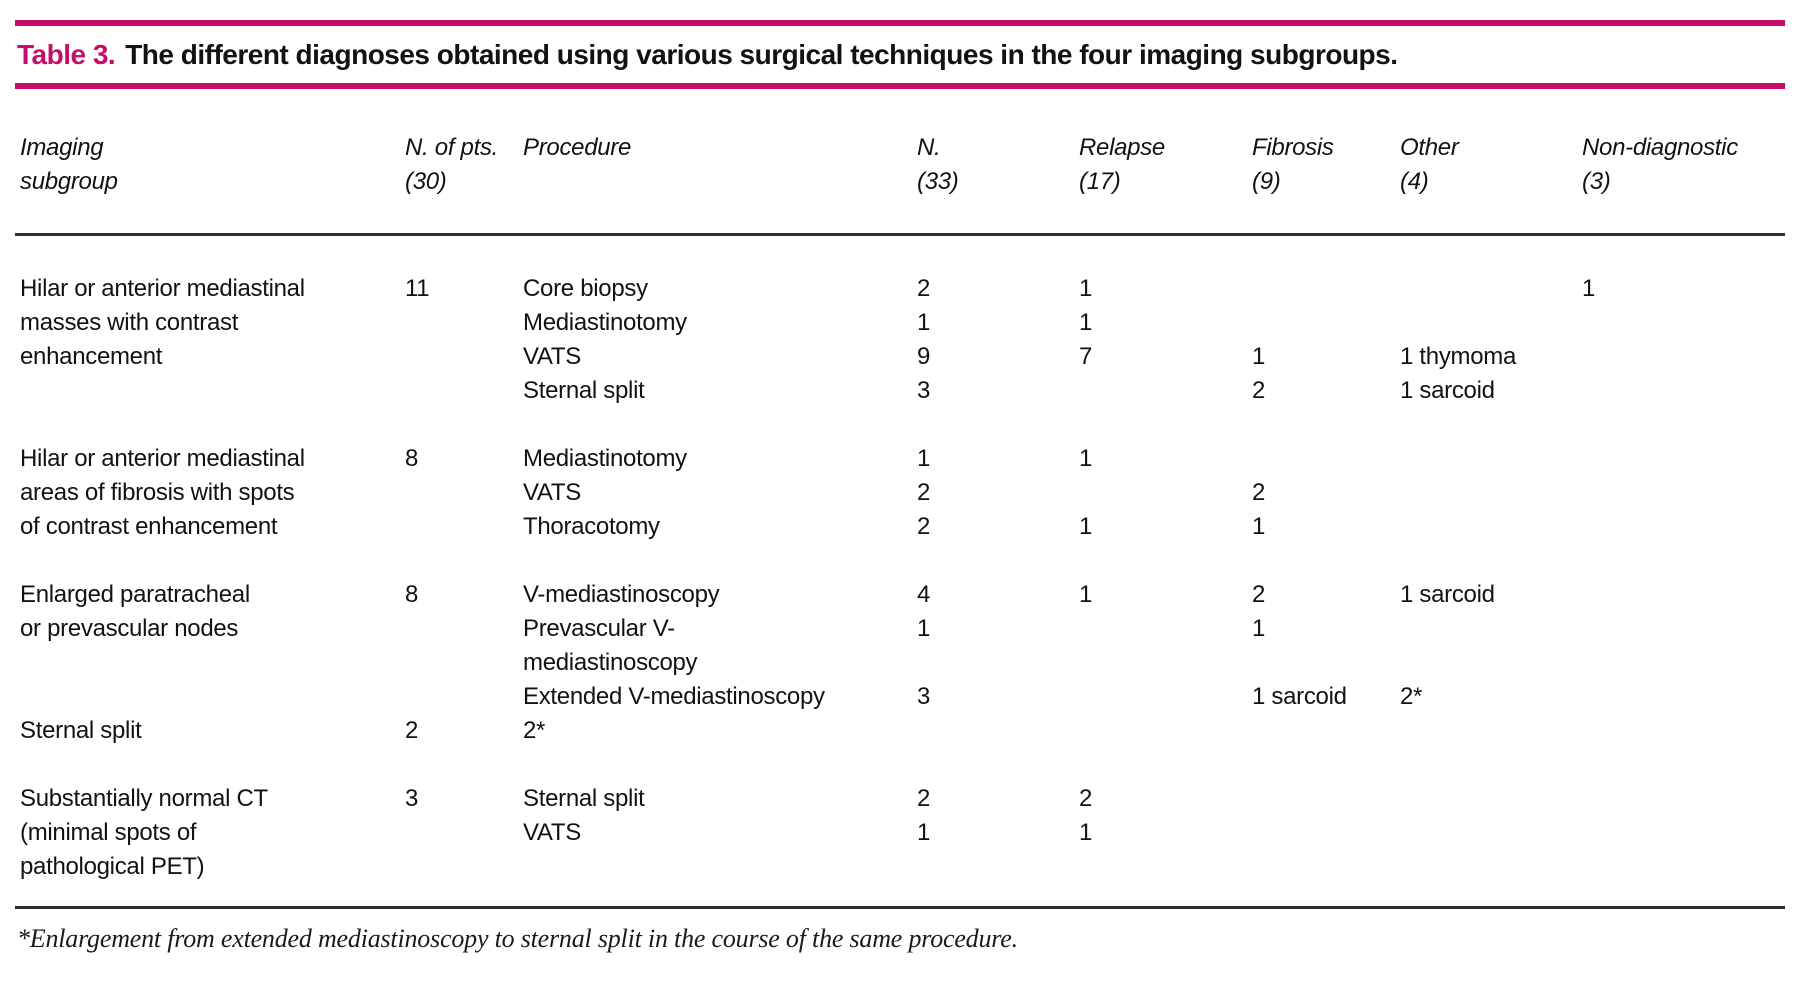 This screenshot has height=987, width=1800. Describe the element at coordinates (62, 147) in the screenshot. I see `header-line: Imaging` at that location.